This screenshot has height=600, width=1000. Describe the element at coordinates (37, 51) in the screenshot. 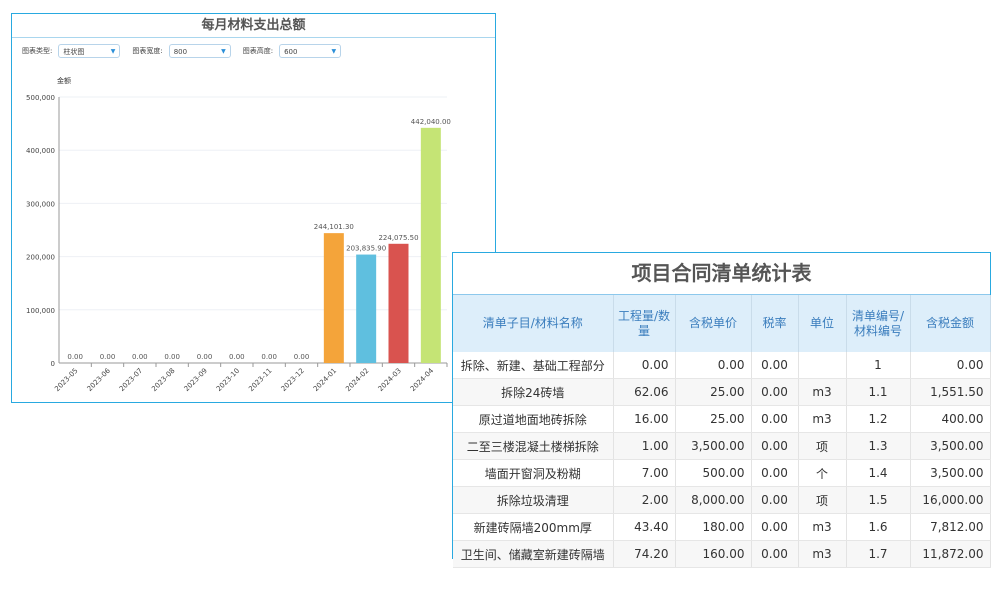

I see `control-label: 图表类型:` at that location.